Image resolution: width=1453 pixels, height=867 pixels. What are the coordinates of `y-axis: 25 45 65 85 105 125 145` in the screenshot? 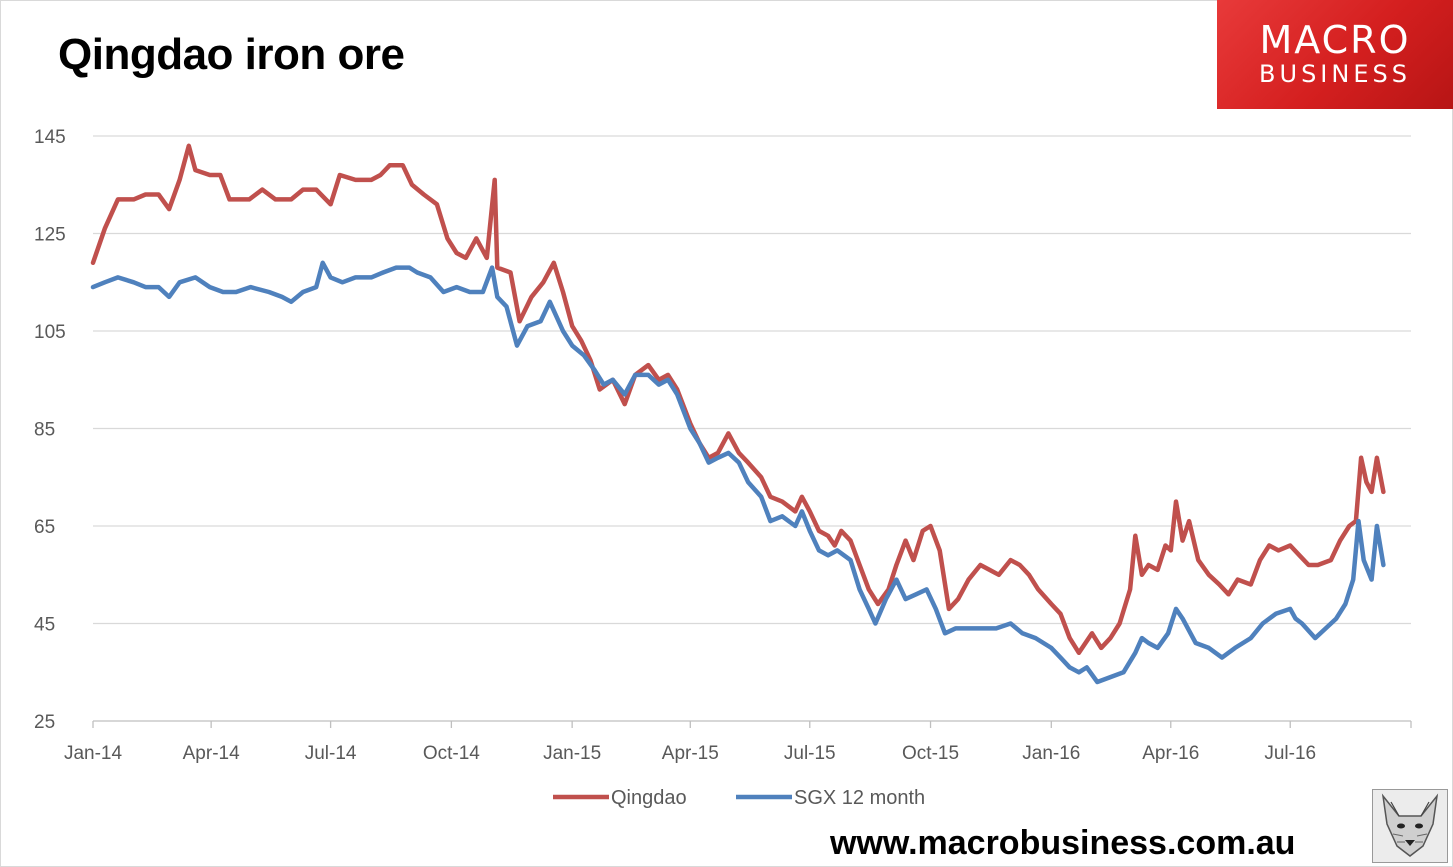 It's located at (50, 430).